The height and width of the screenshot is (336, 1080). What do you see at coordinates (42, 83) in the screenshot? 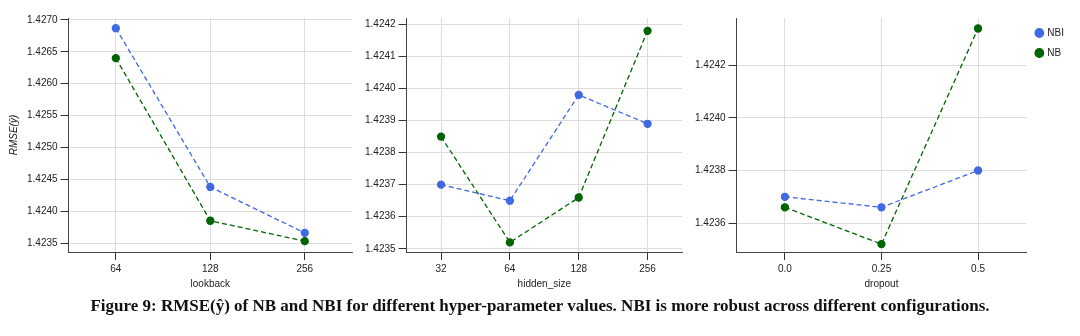
I see `y-tick-label: 1.4260` at bounding box center [42, 83].